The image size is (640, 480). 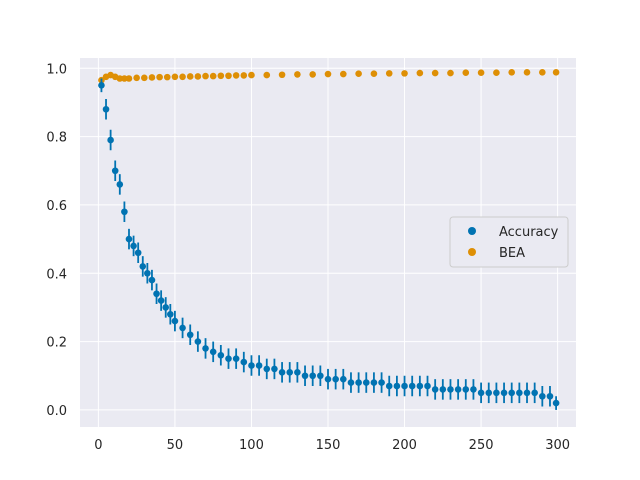 I want to click on x-tick-label: 50, so click(x=175, y=445).